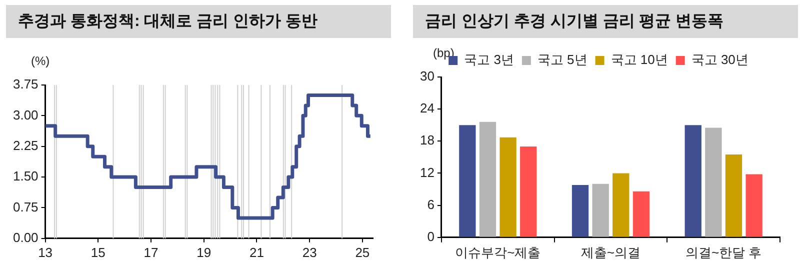 This screenshot has width=800, height=270. I want to click on legend-label: 국고 3년, so click(489, 60).